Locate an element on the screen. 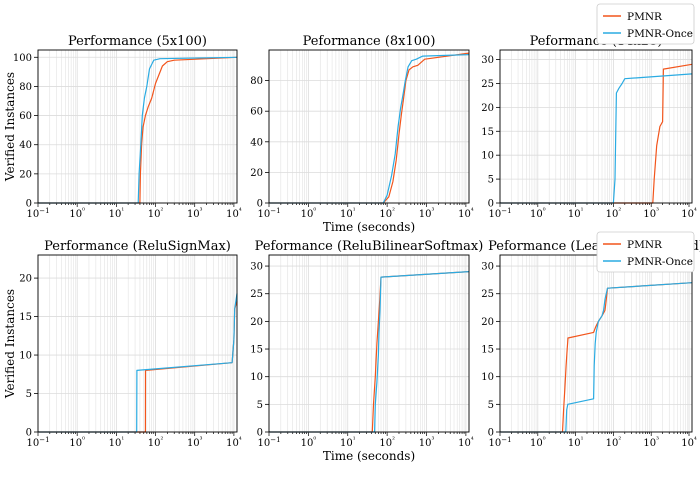 The image size is (700, 496). y-tick-label: 80 is located at coordinates (25, 87).